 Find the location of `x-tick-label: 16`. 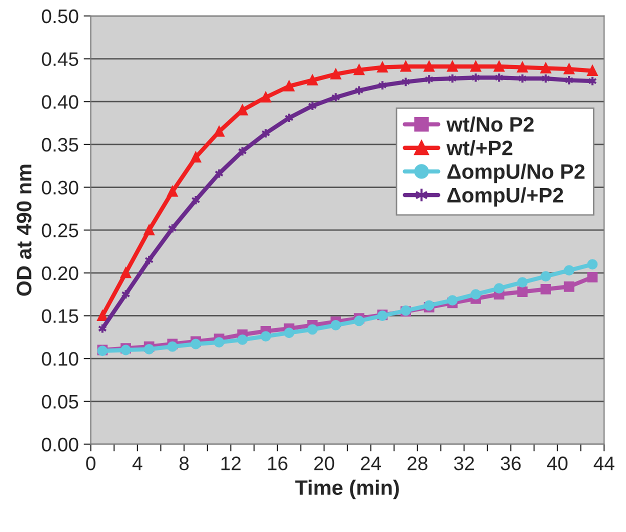

x-tick-label: 16 is located at coordinates (278, 463).